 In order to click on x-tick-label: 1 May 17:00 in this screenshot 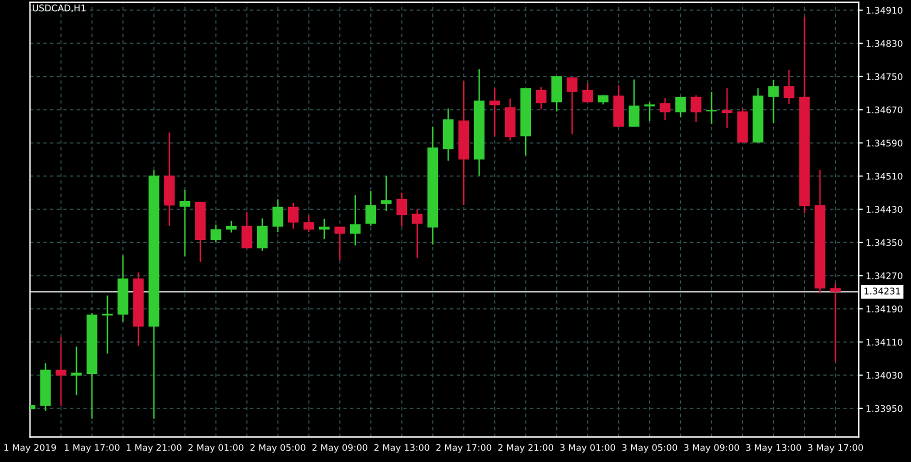, I will do `click(92, 448)`.